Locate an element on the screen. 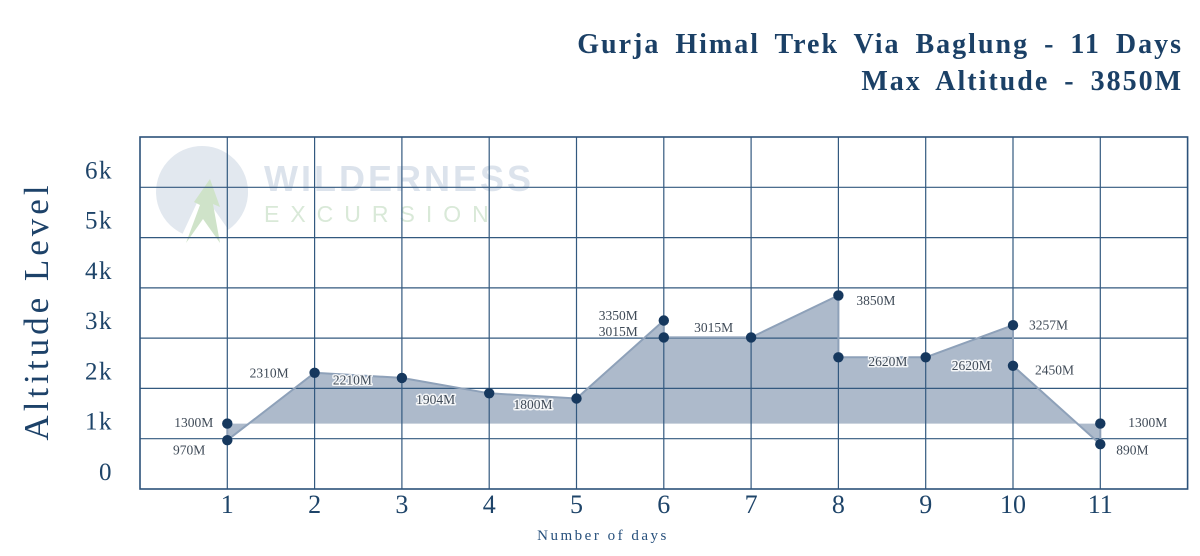 Image resolution: width=1200 pixels, height=556 pixels. data-point-label-day1-1300m: 1300M is located at coordinates (193, 422).